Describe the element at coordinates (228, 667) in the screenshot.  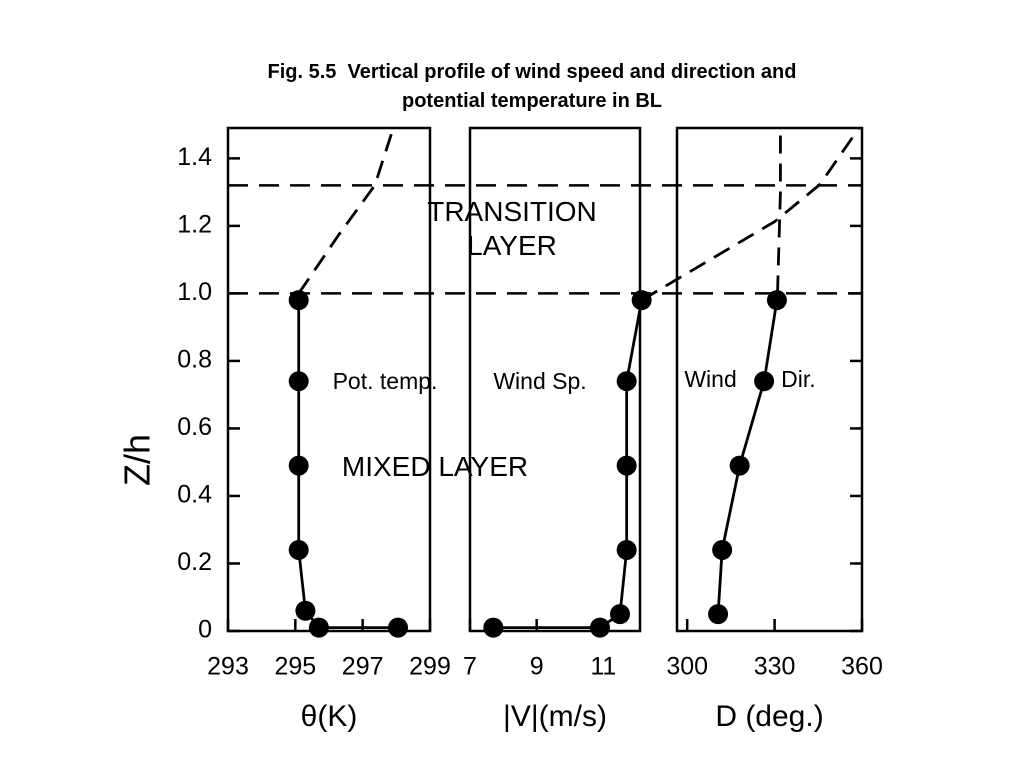
I see `x-tick-label: 293` at that location.